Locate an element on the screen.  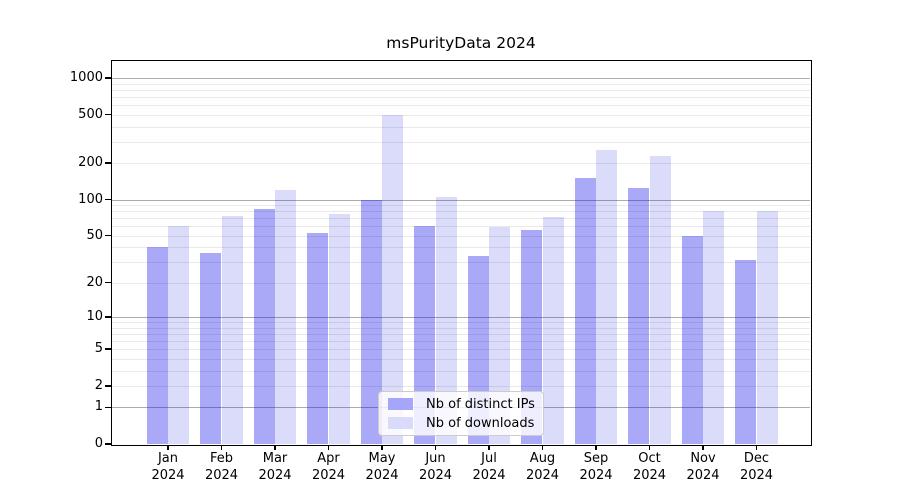
x-tick-label: Dec 2024 is located at coordinates (757, 467).